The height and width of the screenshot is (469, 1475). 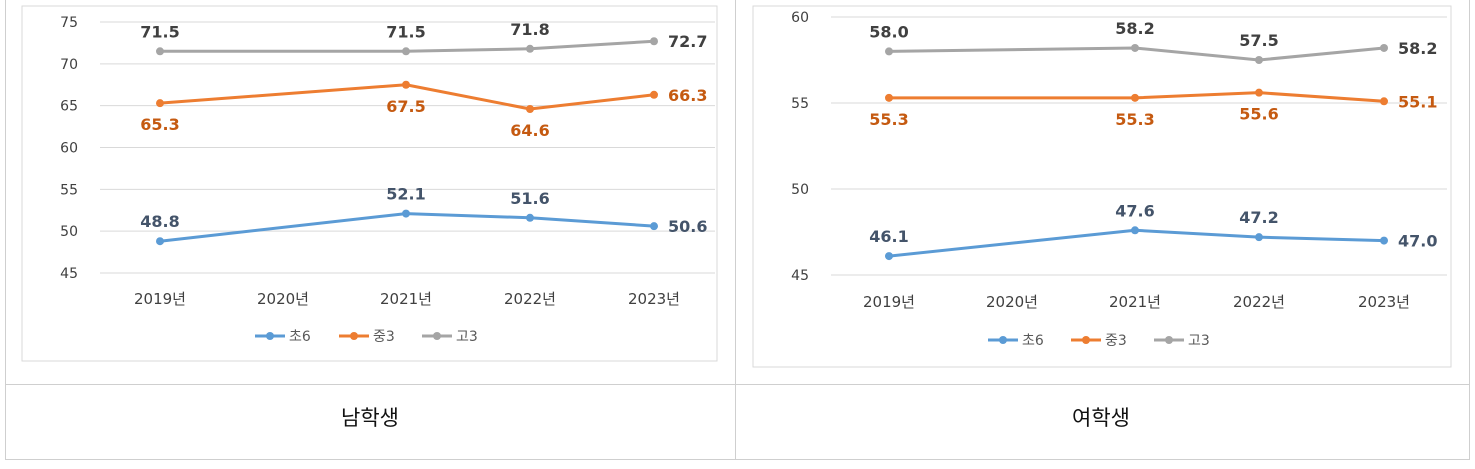 I want to click on y-tick-label: 65, so click(x=69, y=107).